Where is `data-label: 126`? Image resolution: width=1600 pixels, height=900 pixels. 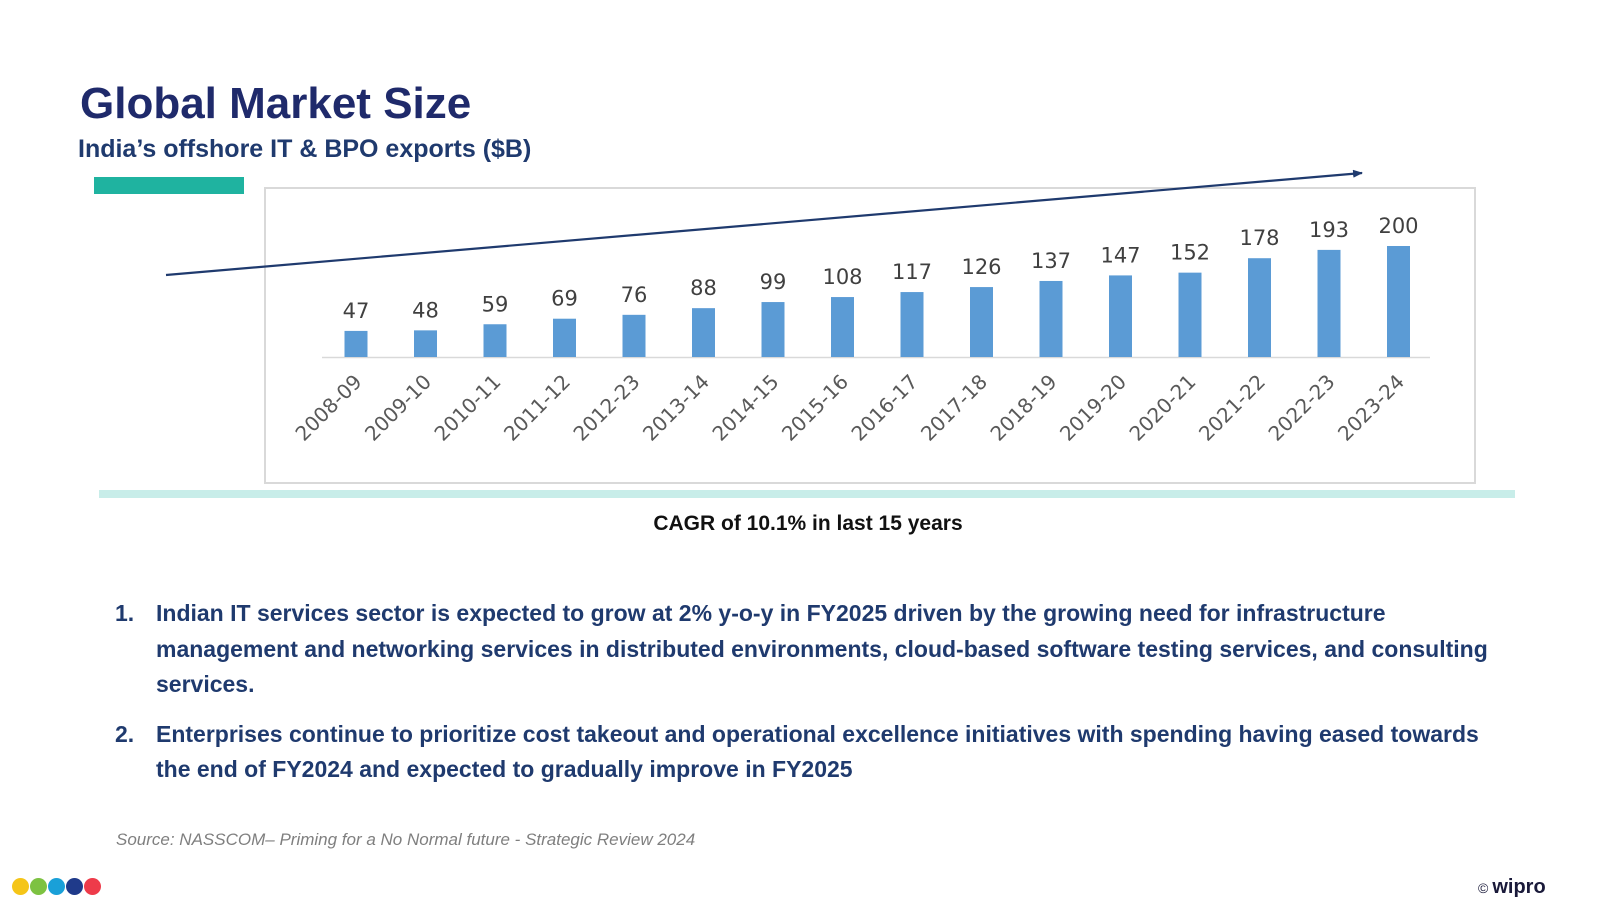 data-label: 126 is located at coordinates (981, 267).